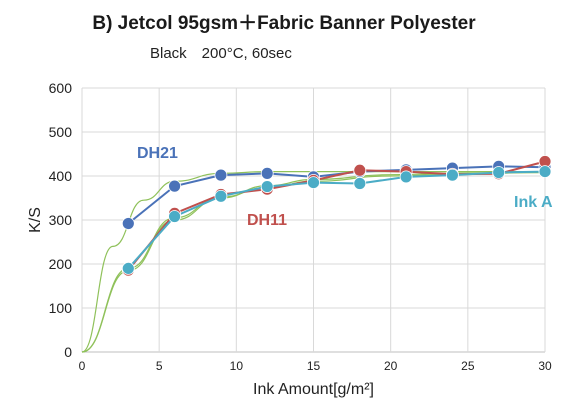 This screenshot has height=404, width=568. I want to click on x-tick-label: 20, so click(391, 366).